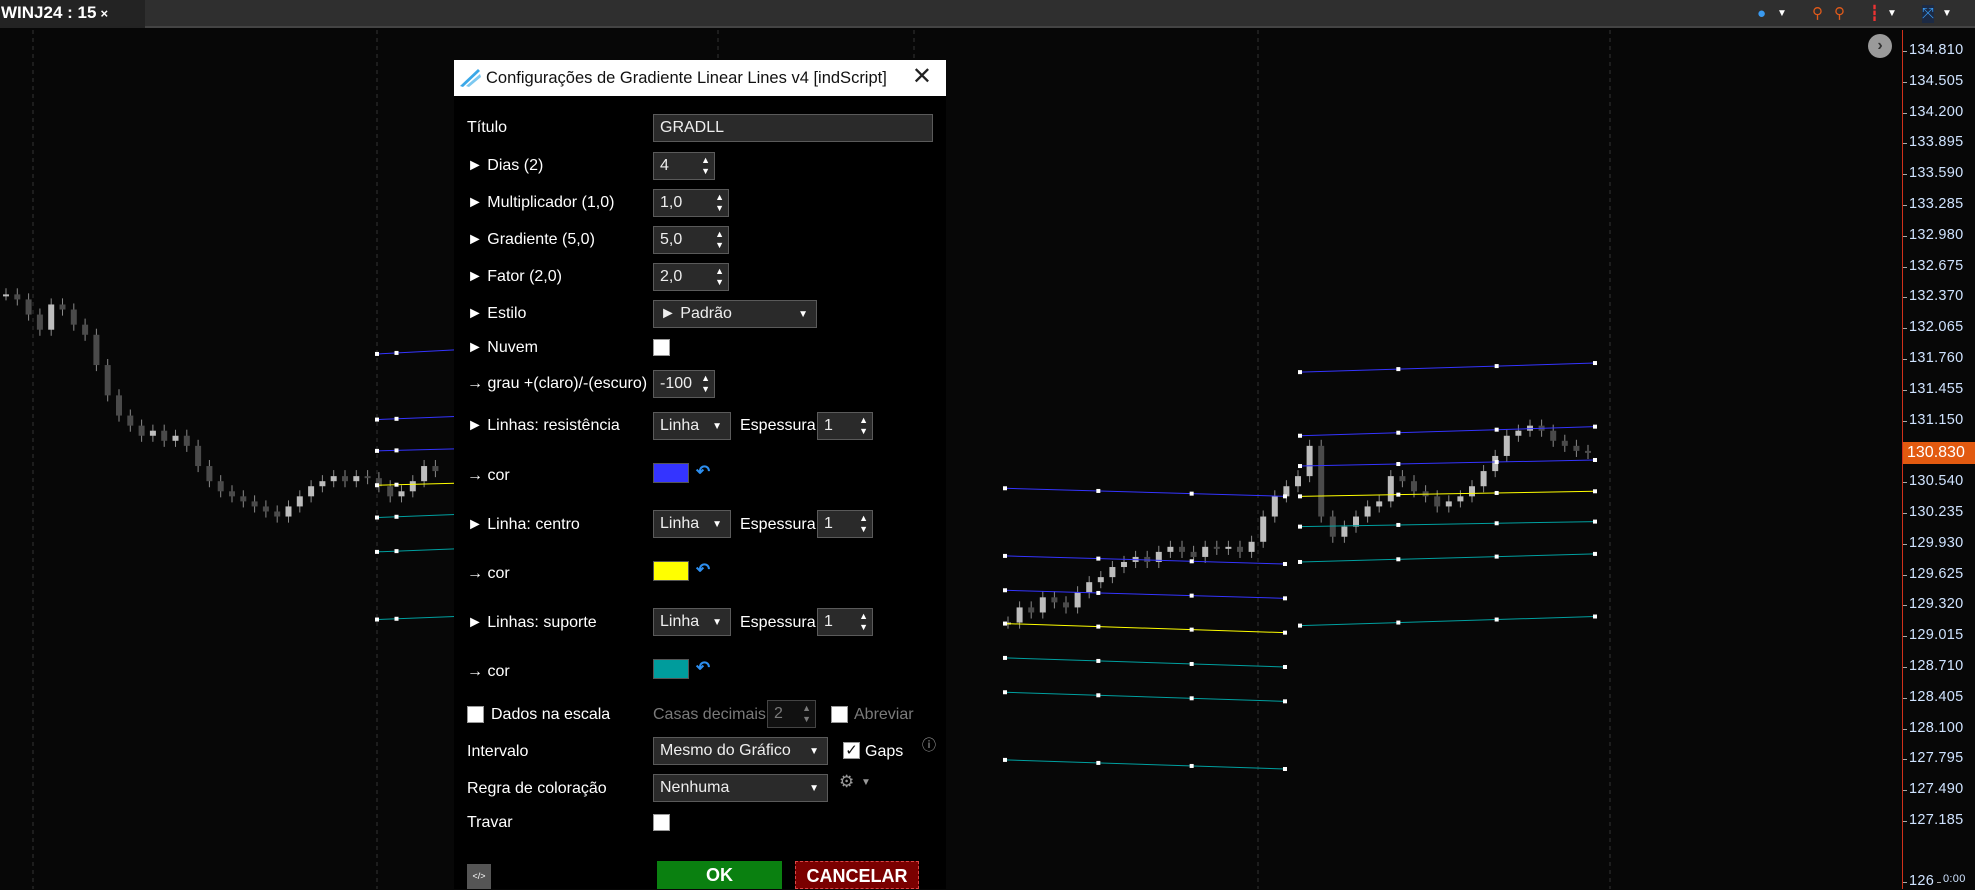 The image size is (1975, 890). I want to click on regra-select: Nenhuma ▼, so click(740, 788).